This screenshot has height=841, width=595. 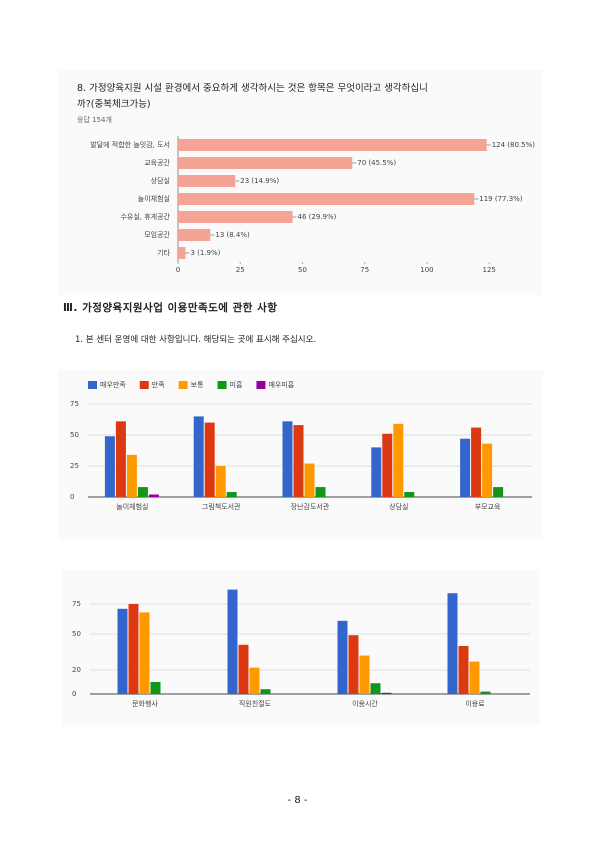 I want to click on x-tick-label: 50, so click(x=302, y=270).